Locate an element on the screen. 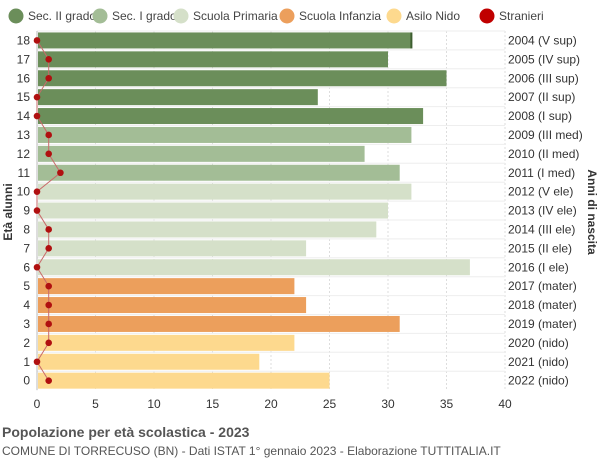  birth-label-9: 2013 (IV ele) is located at coordinates (542, 211).